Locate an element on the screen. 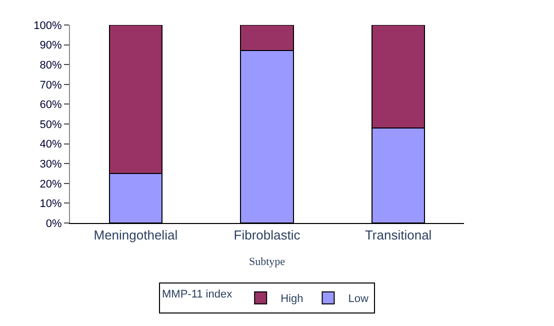 The image size is (554, 326). legend-label: Low is located at coordinates (358, 299).